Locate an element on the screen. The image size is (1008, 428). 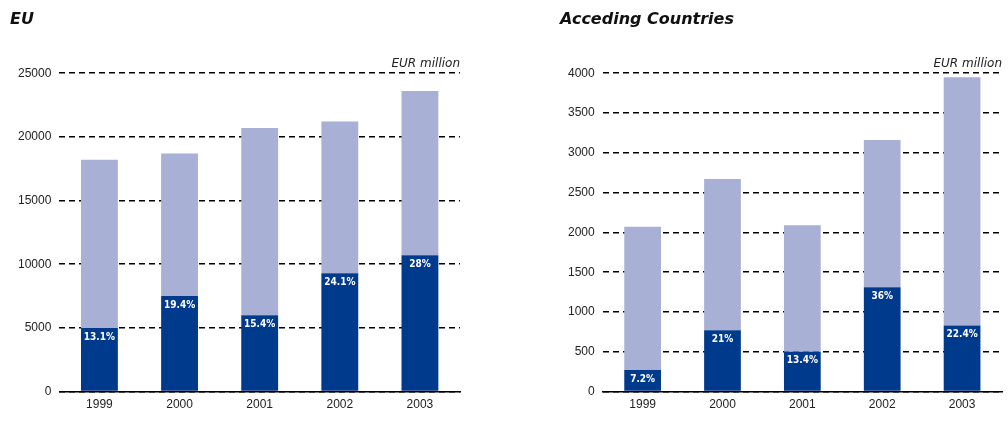
annotation: 24.1% is located at coordinates (340, 281).